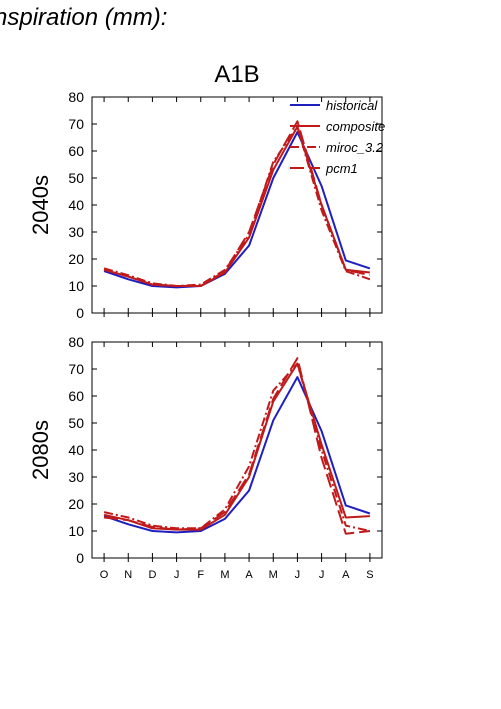 The width and height of the screenshot is (501, 709). Describe the element at coordinates (236, 74) in the screenshot. I see `chart-title: A1B` at that location.